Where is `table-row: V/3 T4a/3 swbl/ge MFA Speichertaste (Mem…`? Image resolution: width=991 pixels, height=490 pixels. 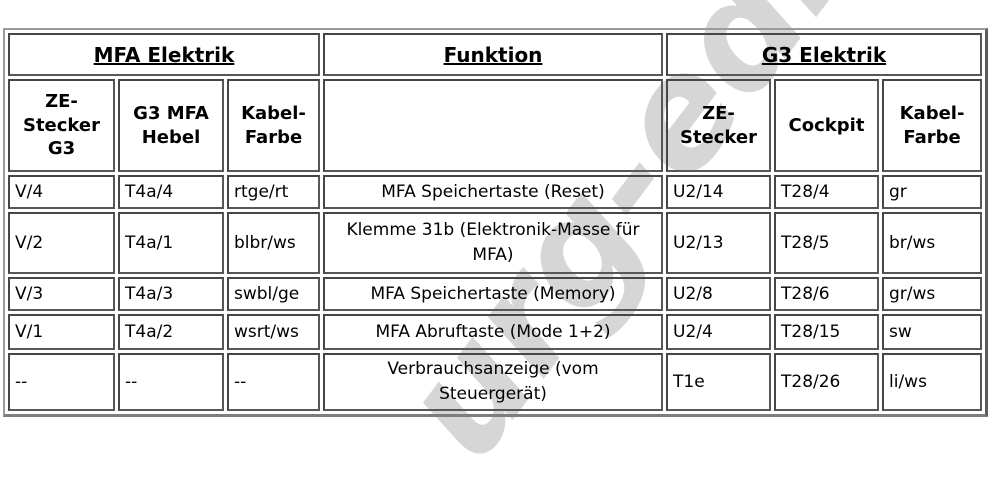 table-row: V/3 T4a/3 swbl/ge MFA Speichertaste (Mem… is located at coordinates (495, 294).